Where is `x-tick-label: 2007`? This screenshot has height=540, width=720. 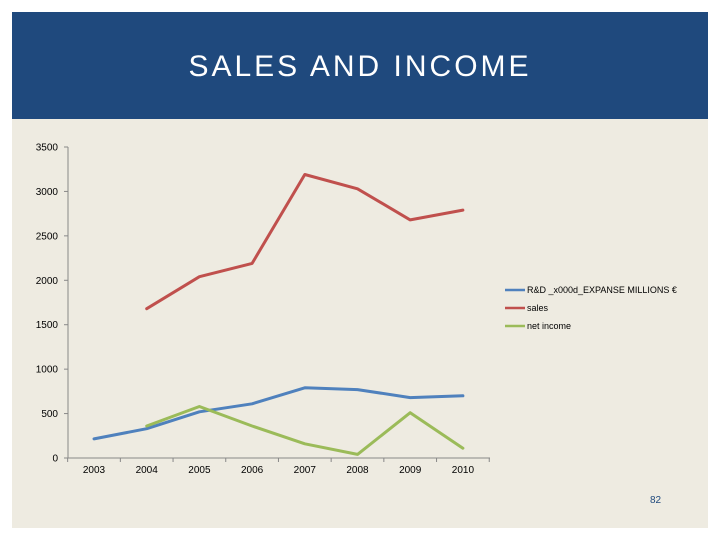
x-tick-label: 2007 is located at coordinates (305, 470).